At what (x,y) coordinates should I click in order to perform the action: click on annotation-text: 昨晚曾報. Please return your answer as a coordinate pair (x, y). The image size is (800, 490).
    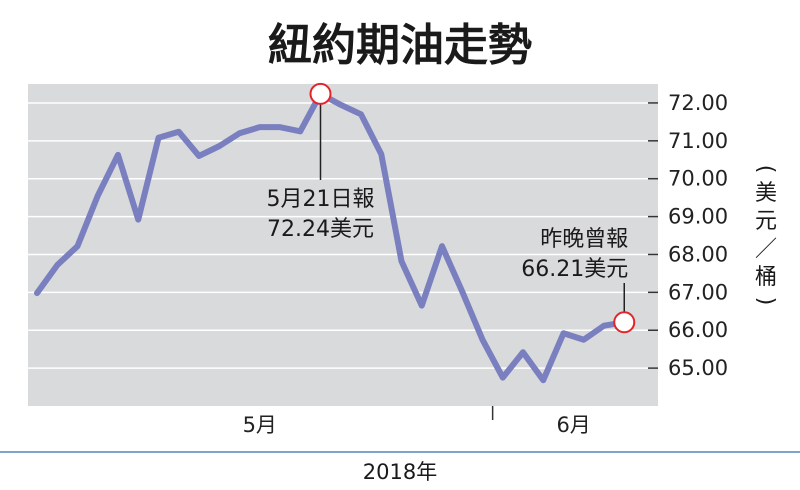
    Looking at the image, I should click on (584, 239).